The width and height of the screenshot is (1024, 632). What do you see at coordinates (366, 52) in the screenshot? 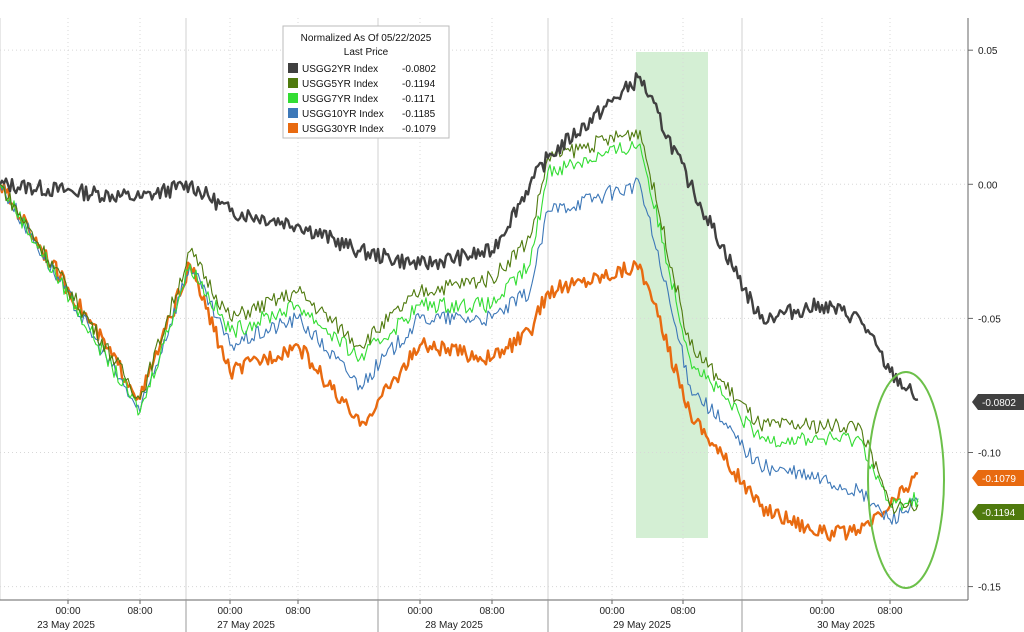
I see `legend-subtitle: Last Price` at bounding box center [366, 52].